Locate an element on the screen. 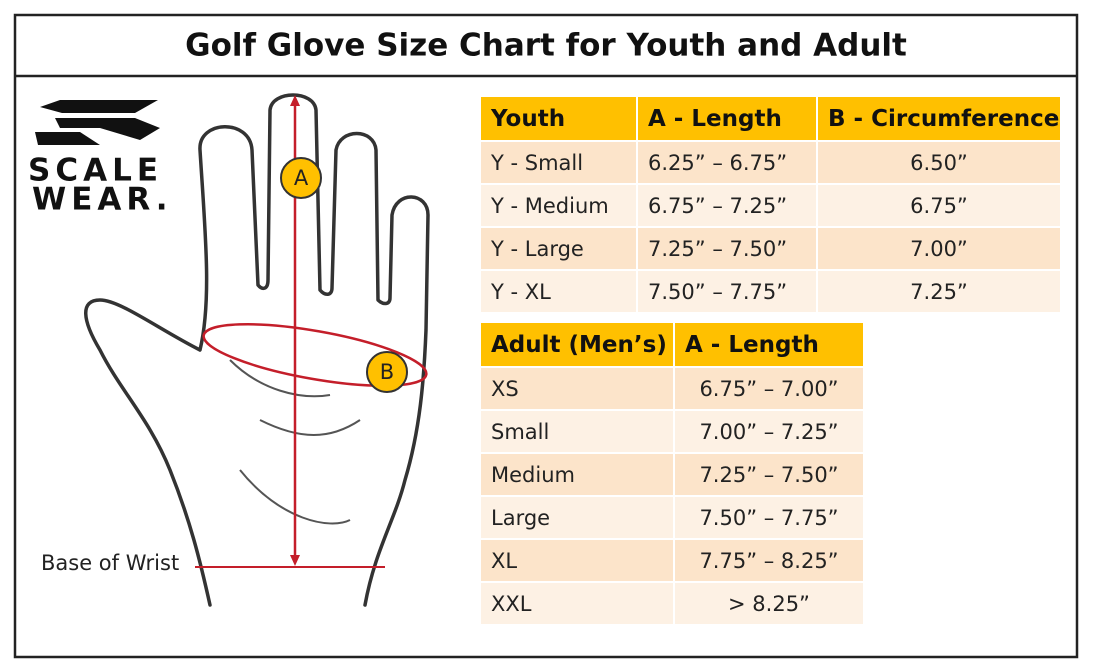  table-header-cell: Adult (Men’s) is located at coordinates (577, 344).